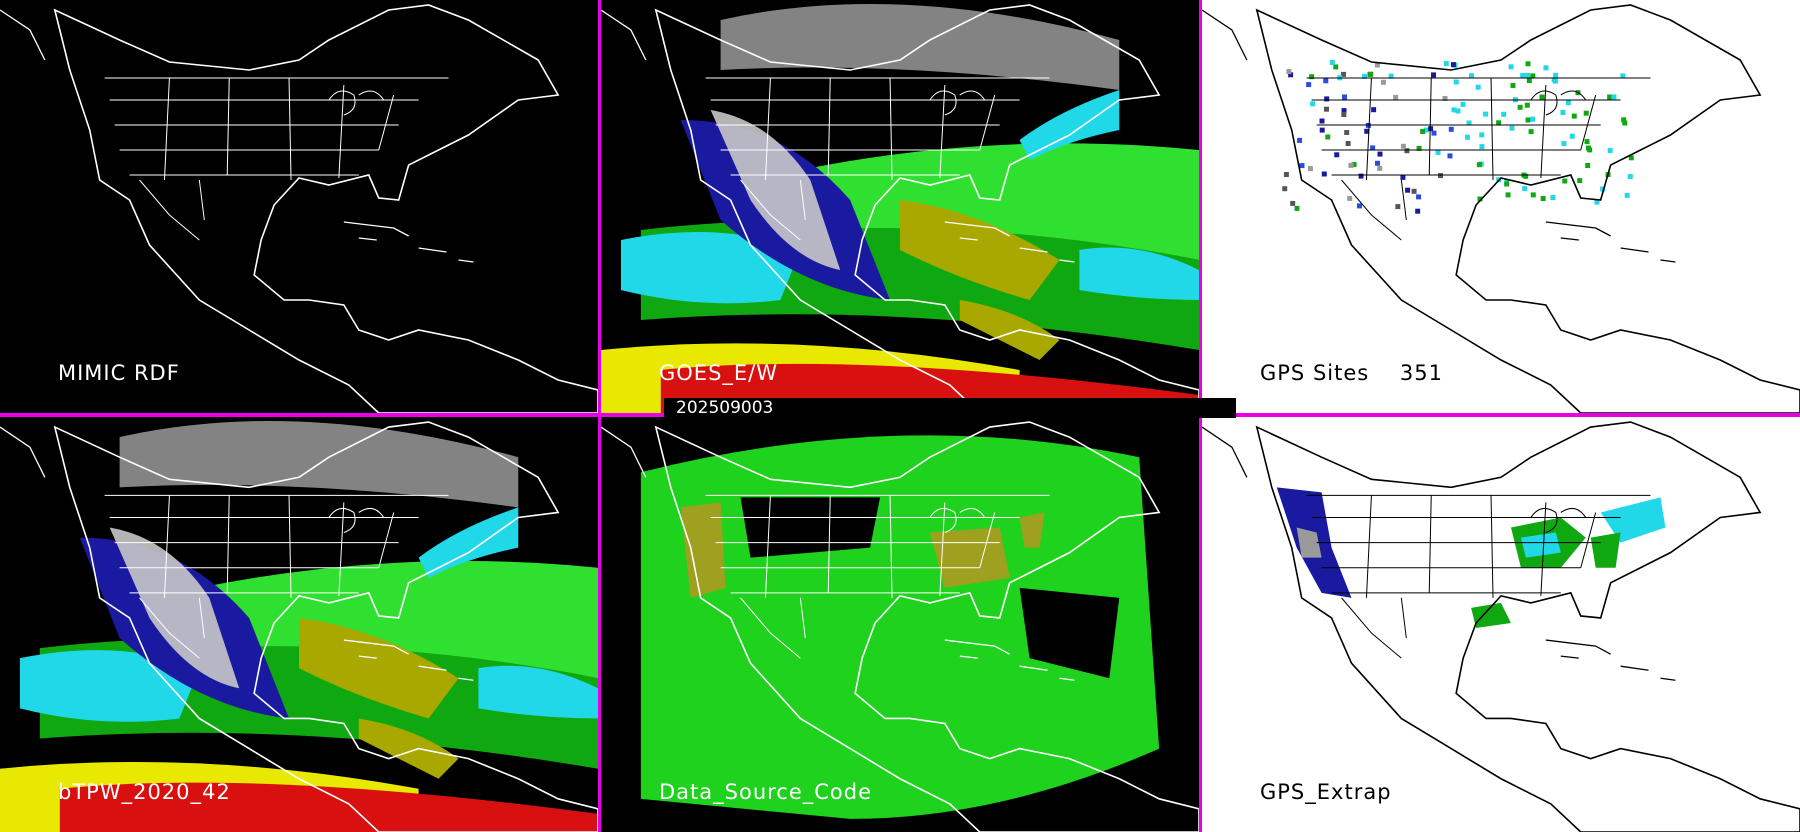  I want to click on panel-label-data-source: Data_Source_Code, so click(766, 792).